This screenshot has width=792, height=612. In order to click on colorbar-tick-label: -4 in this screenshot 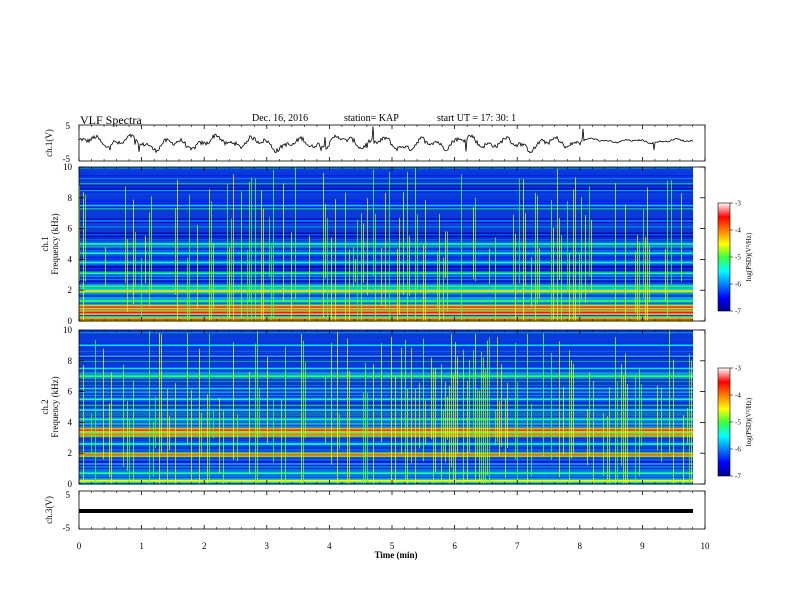, I will do `click(738, 396)`.